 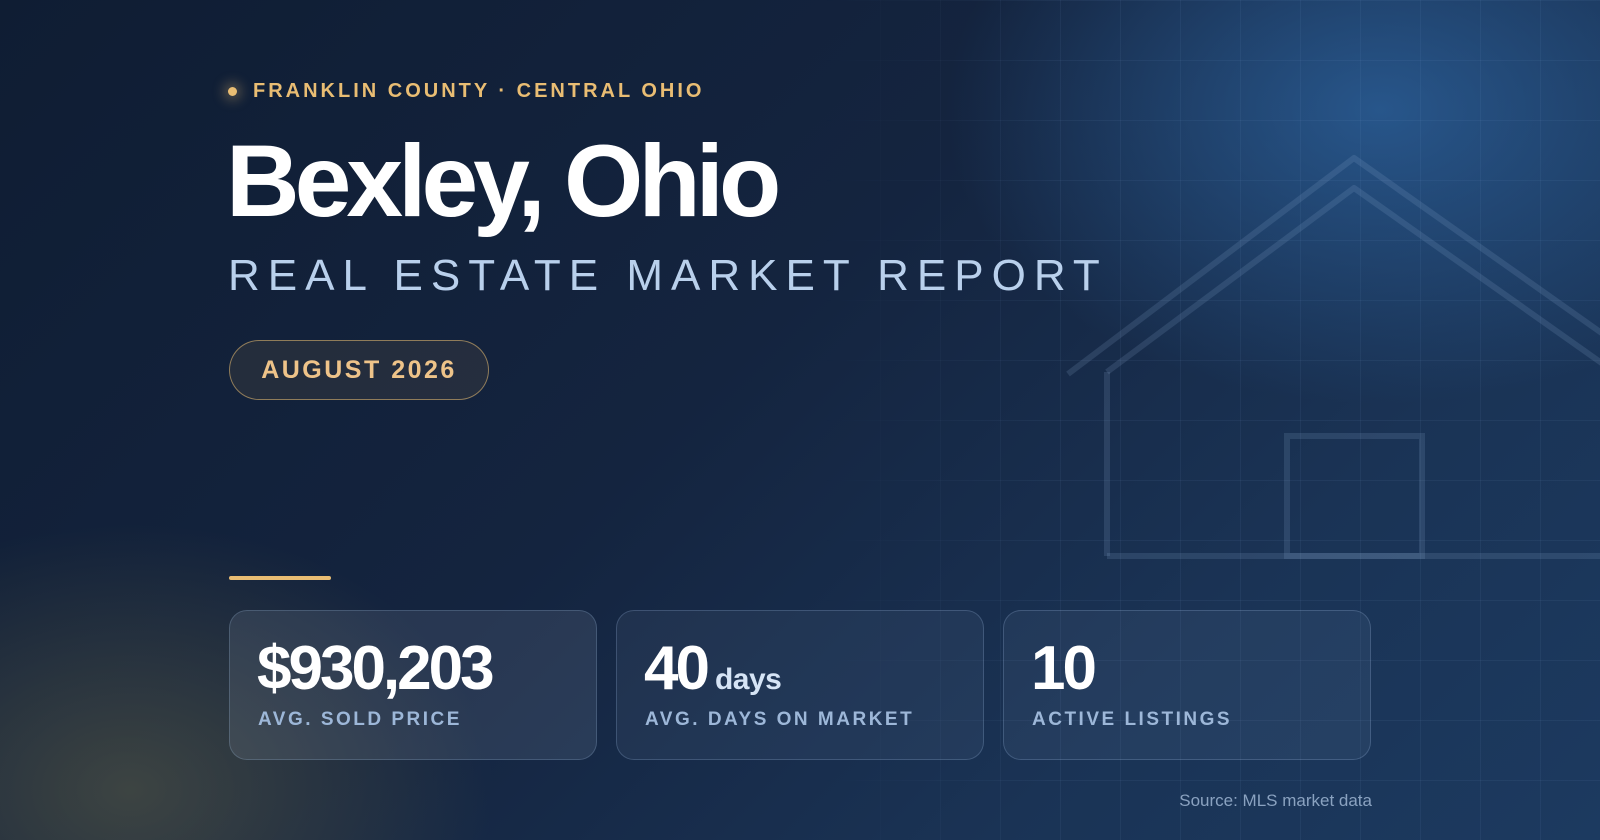 I want to click on location-label: FRANKLIN COUNTY · CENTRAL OHIO, so click(x=479, y=91).